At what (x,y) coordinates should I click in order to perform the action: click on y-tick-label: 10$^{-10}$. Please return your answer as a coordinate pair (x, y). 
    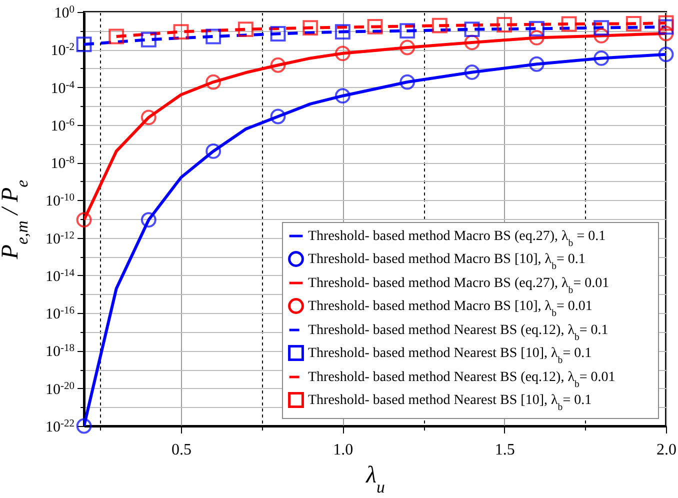
    Looking at the image, I should click on (60, 201).